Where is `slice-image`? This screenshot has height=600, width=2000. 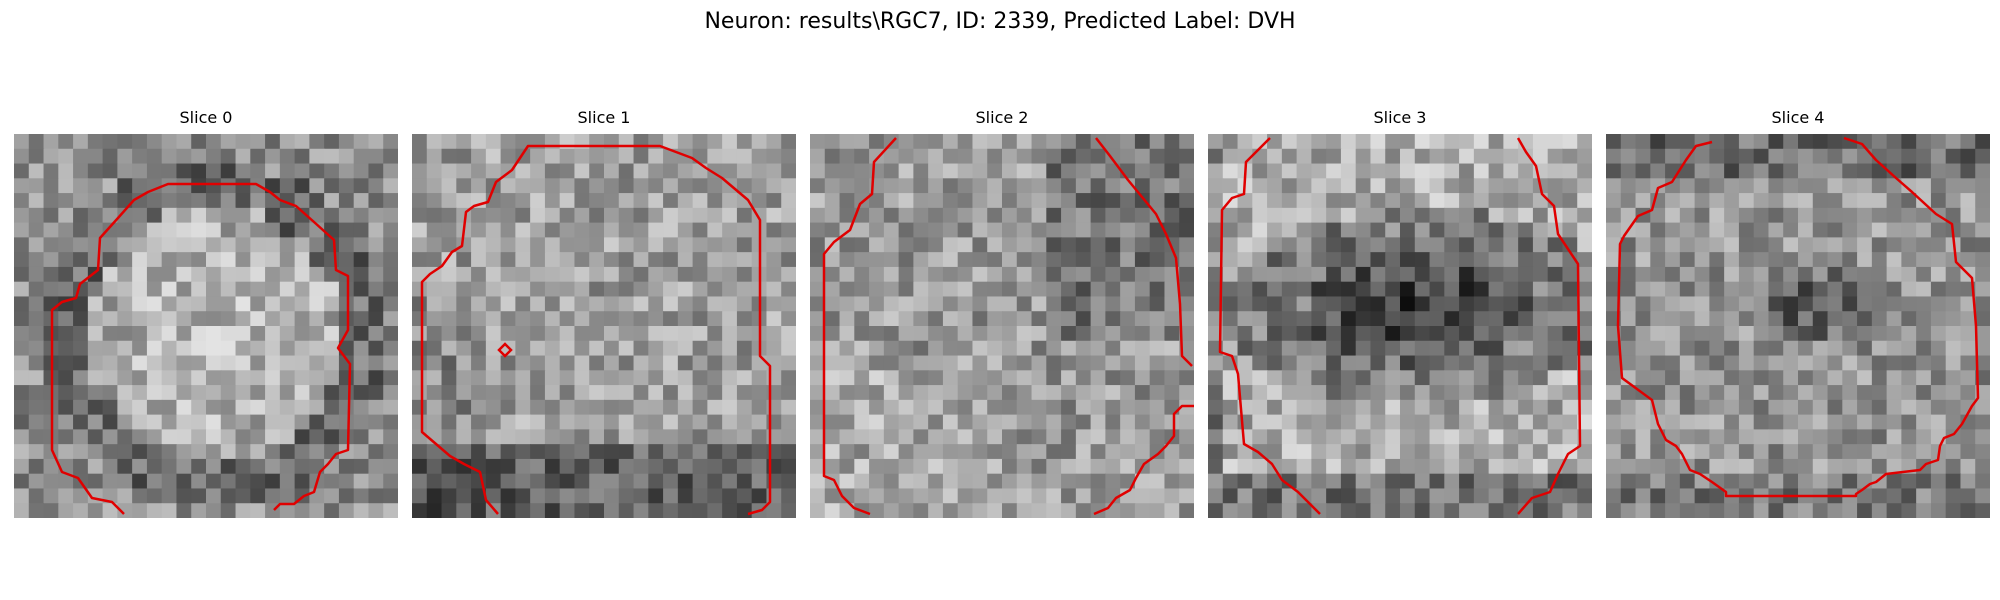
slice-image is located at coordinates (1400, 326).